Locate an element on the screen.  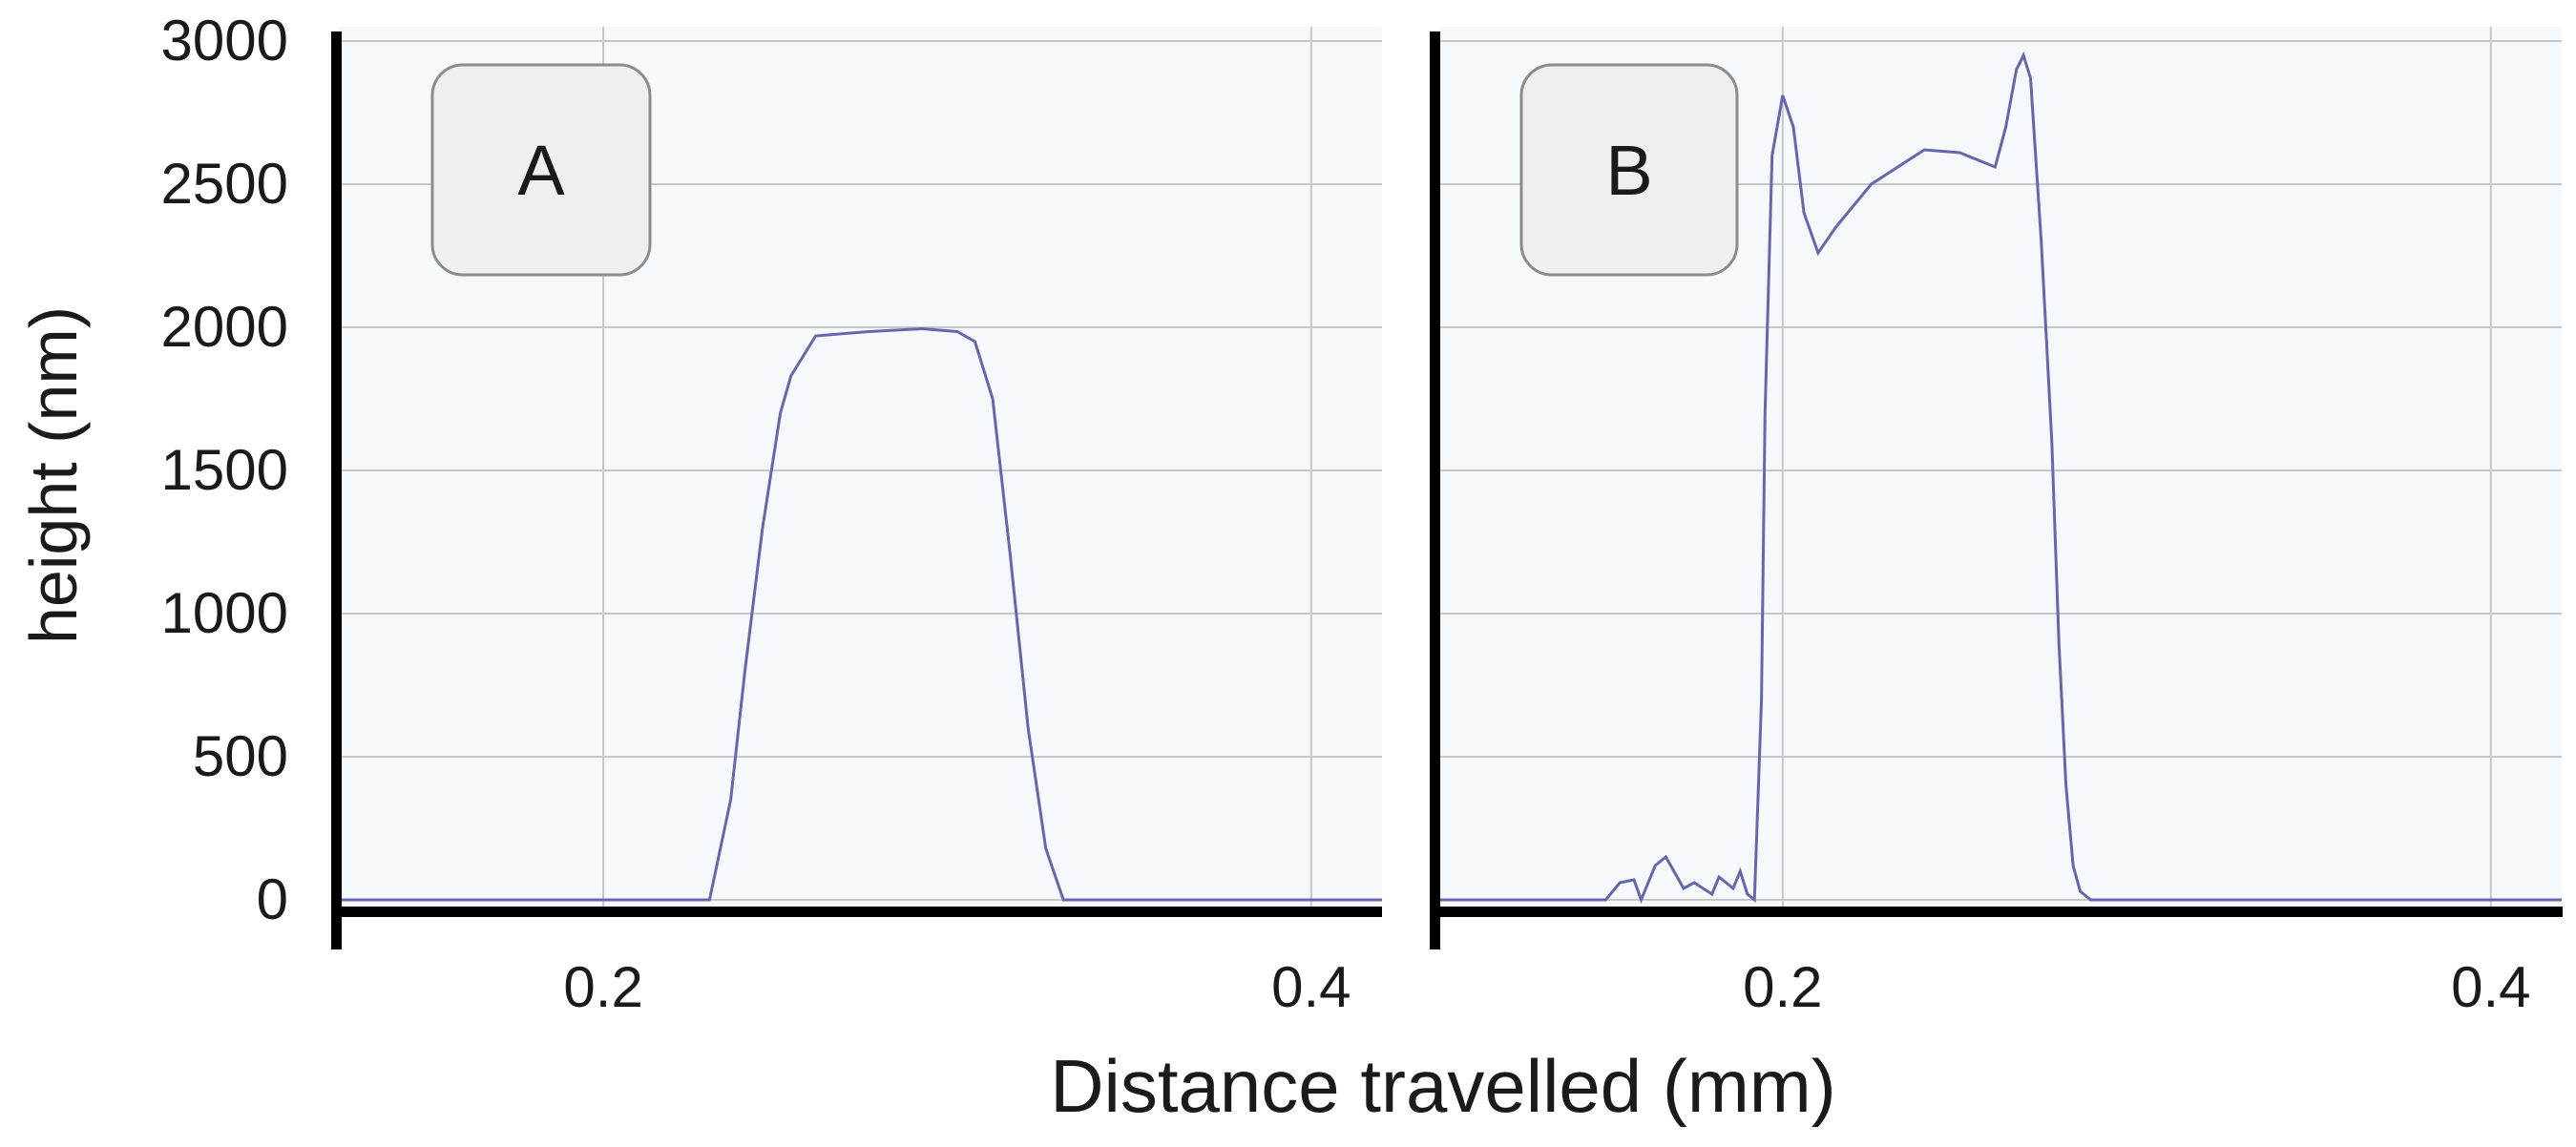
panel-b-label: B is located at coordinates (1628, 170).